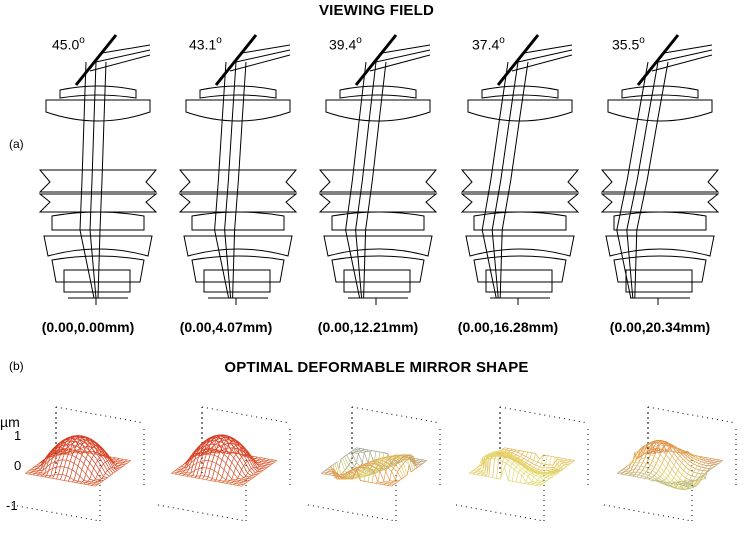 This screenshot has height=538, width=753. What do you see at coordinates (16, 366) in the screenshot?
I see `panel-label-b: (b)` at bounding box center [16, 366].